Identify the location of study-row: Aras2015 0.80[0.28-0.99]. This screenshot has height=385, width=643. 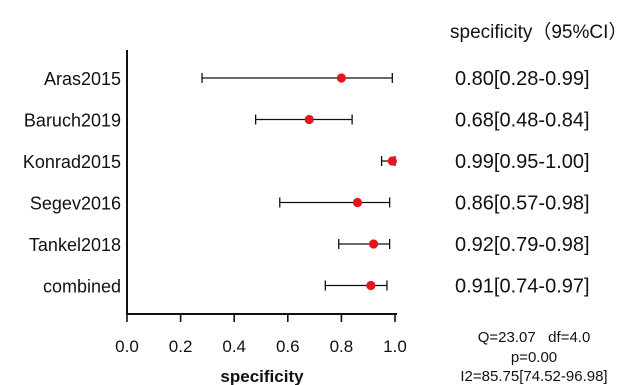
(317, 79).